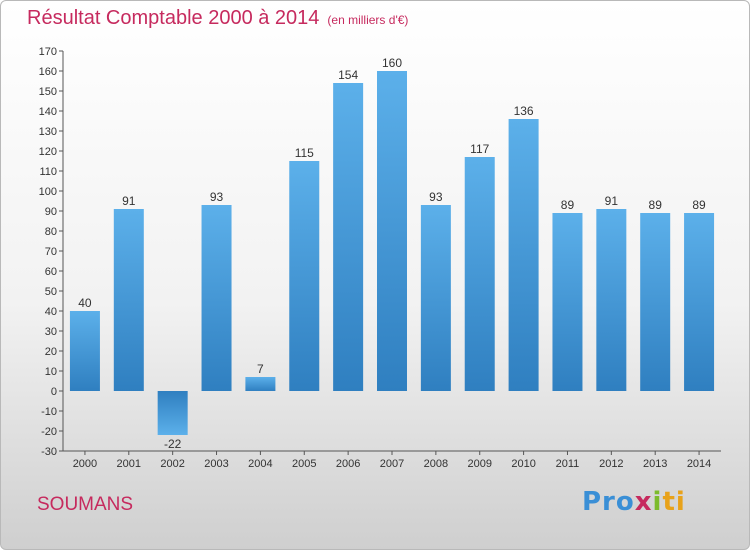  Describe the element at coordinates (48, 52) in the screenshot. I see `y-tick-label: 170` at that location.